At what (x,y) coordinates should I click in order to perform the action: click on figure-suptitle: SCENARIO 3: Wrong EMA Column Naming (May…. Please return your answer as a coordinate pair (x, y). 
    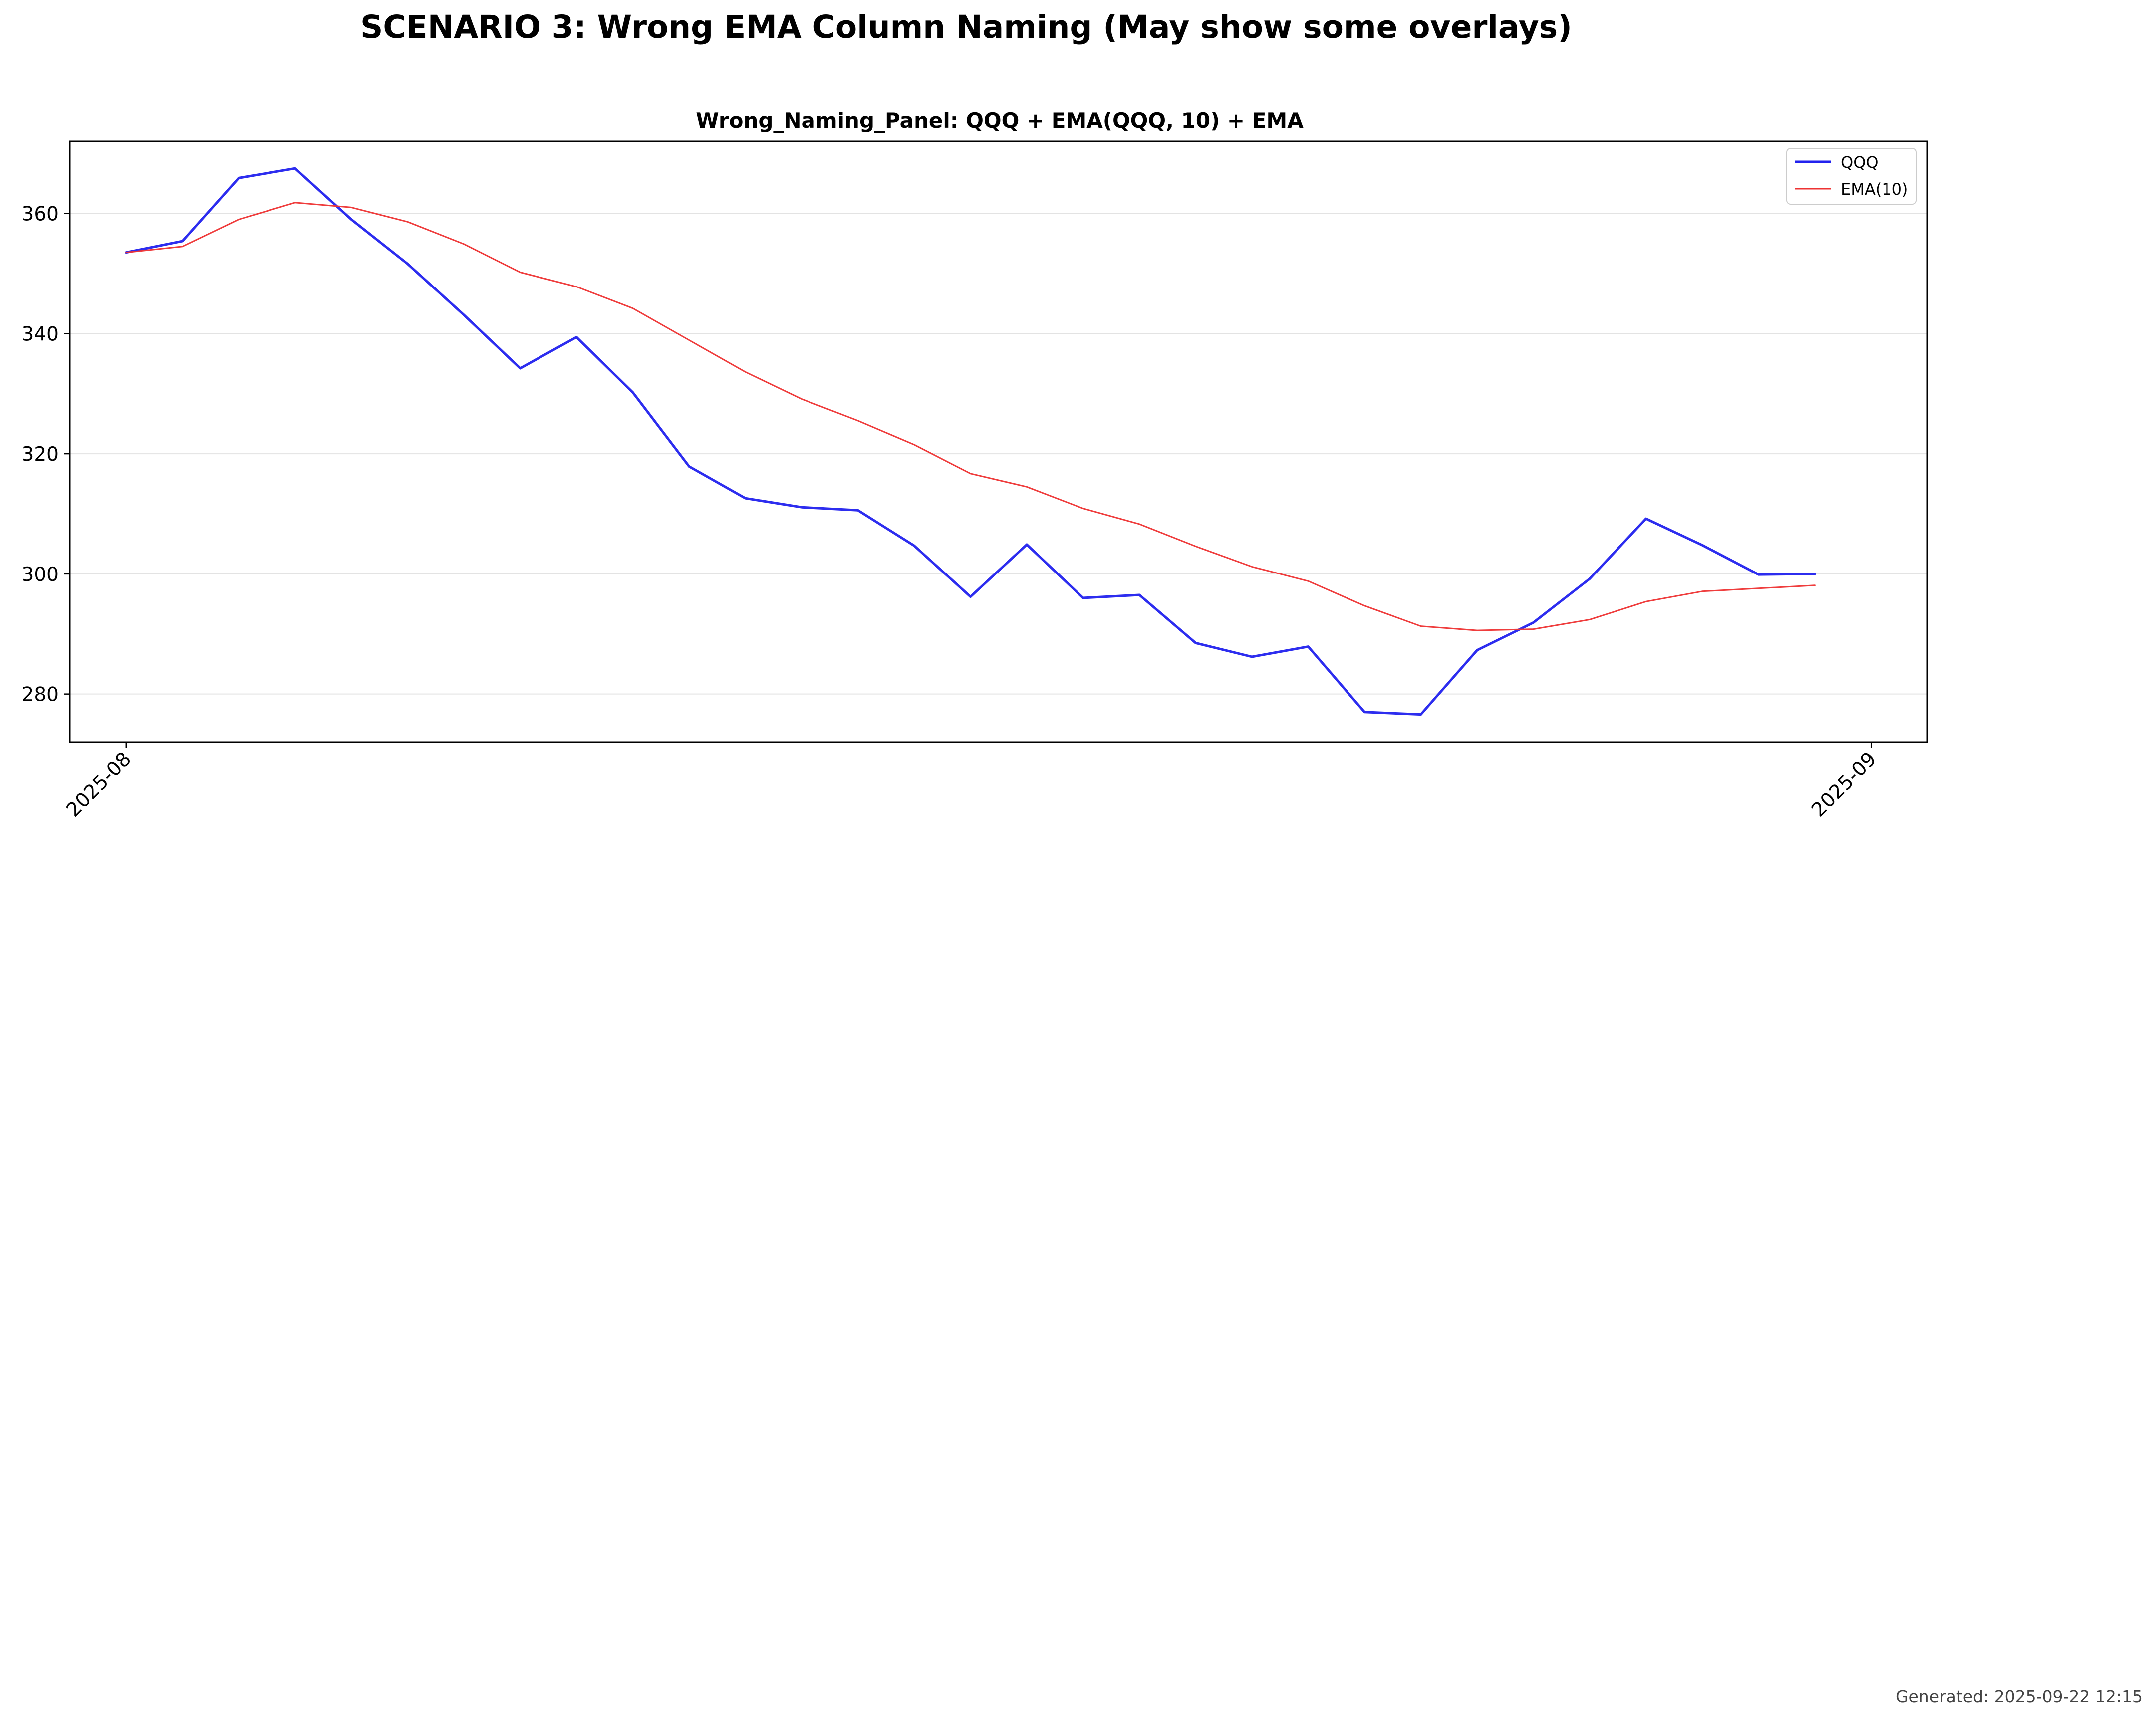
    Looking at the image, I should click on (966, 27).